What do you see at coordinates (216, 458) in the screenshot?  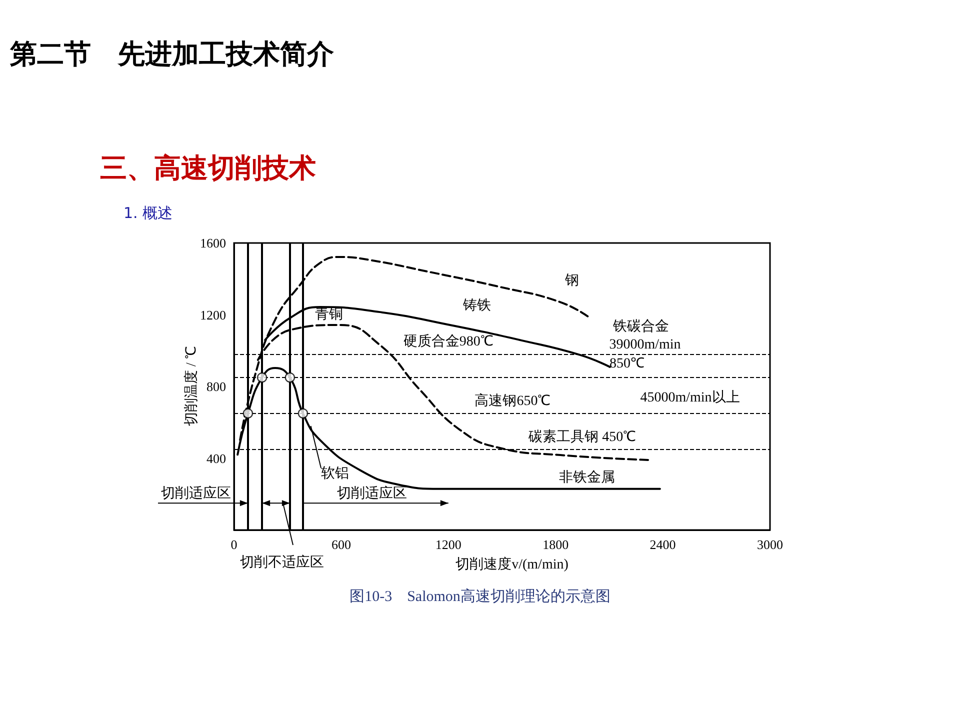 I see `y-tick-label: 400` at bounding box center [216, 458].